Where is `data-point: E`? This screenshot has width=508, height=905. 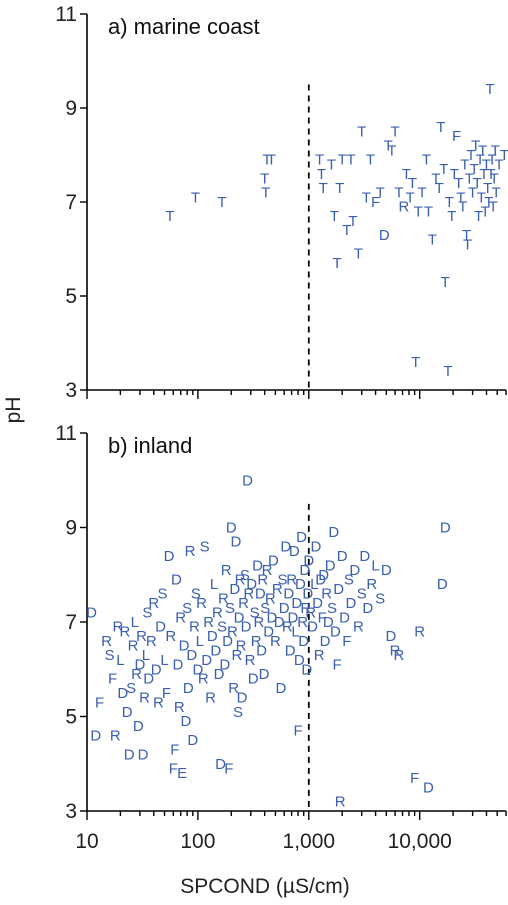 data-point: E is located at coordinates (182, 773).